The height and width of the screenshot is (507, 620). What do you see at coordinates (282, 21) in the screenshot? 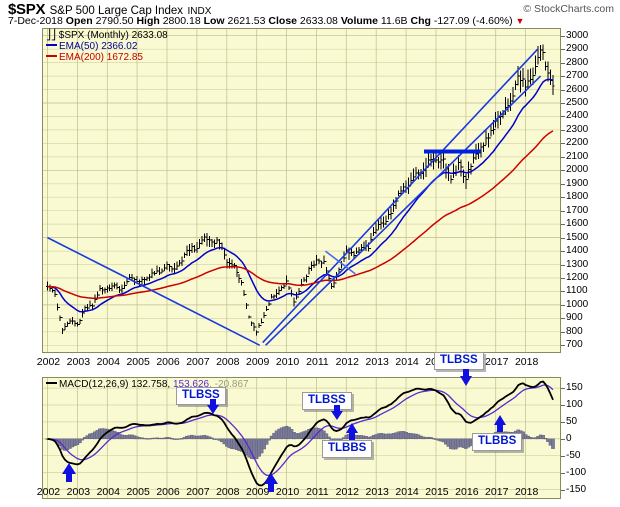
I see `quote-close-label: Close` at bounding box center [282, 21].